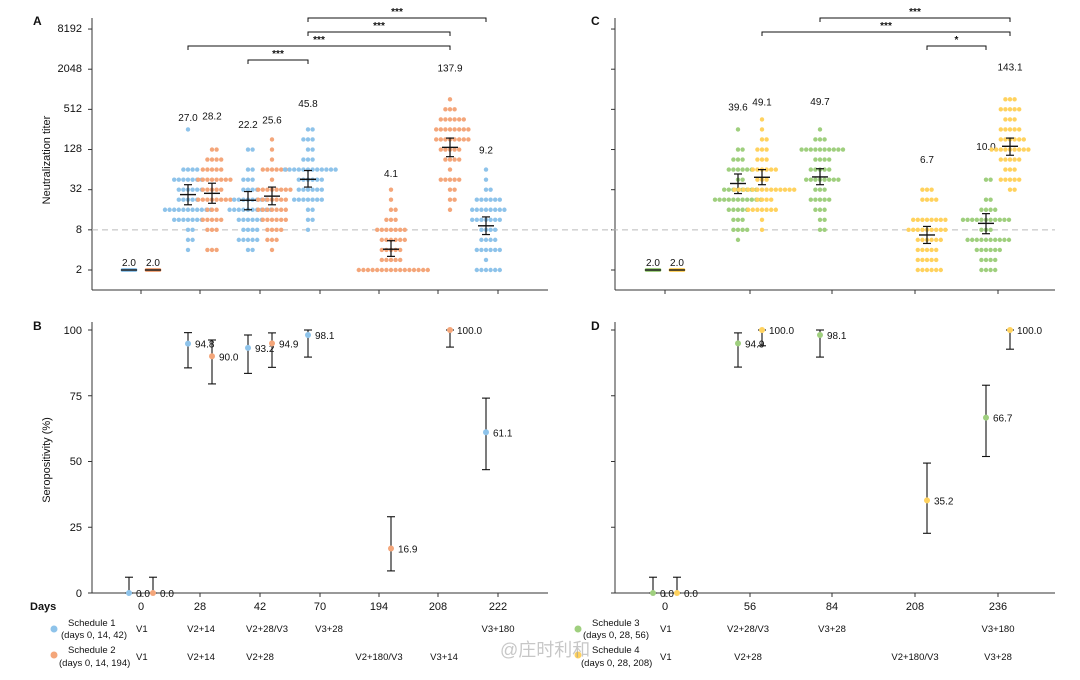 The width and height of the screenshot is (1080, 680). What do you see at coordinates (325, 336) in the screenshot?
I see `data-label: 98.1` at bounding box center [325, 336].